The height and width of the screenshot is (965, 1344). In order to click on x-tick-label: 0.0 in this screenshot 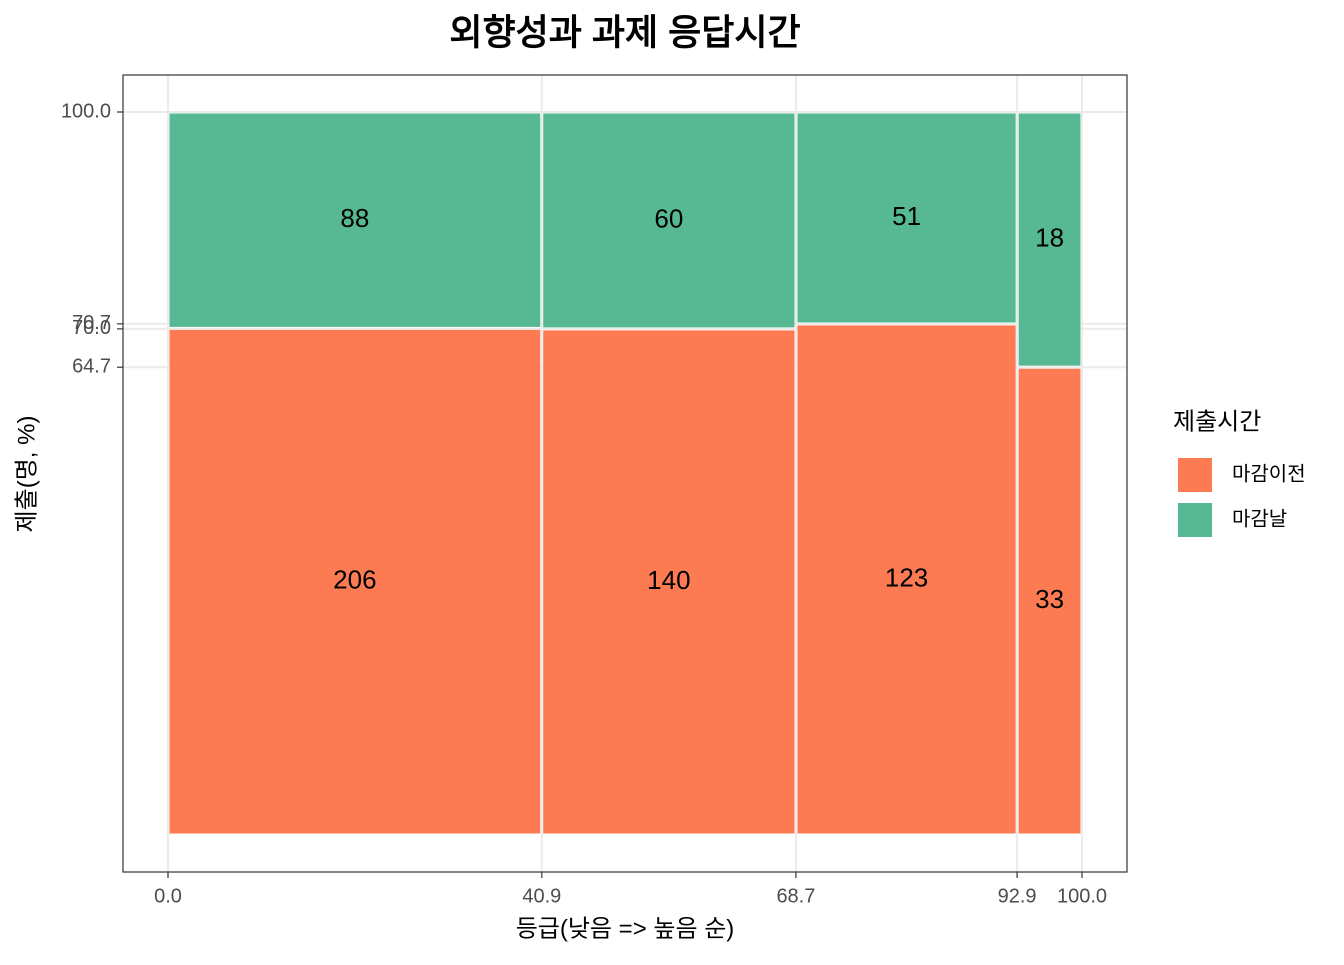, I will do `click(168, 896)`.